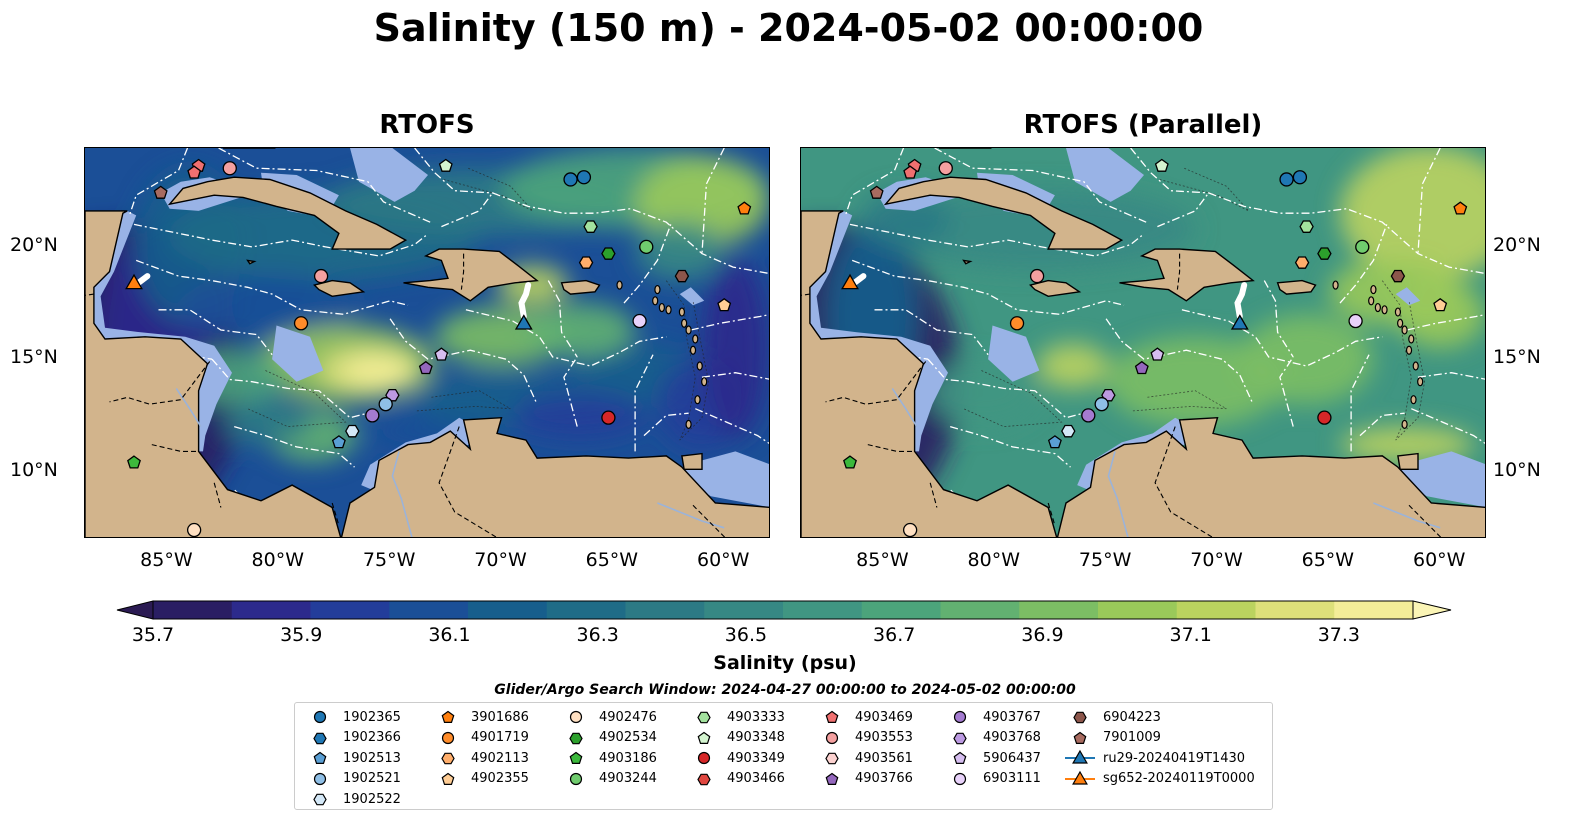 Image resolution: width=1577 pixels, height=828 pixels. Describe the element at coordinates (500, 560) in the screenshot. I see `longitude-tick-label: 70°W` at that location.